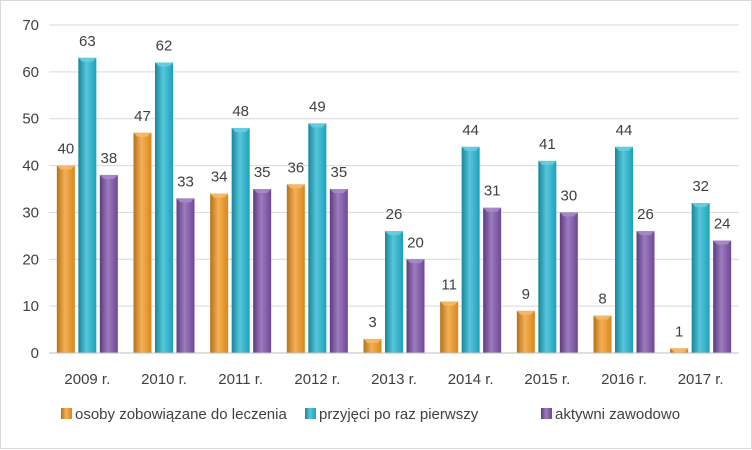 Image resolution: width=752 pixels, height=450 pixels. Describe the element at coordinates (164, 379) in the screenshot. I see `x-tick-label: 2010 r.` at that location.